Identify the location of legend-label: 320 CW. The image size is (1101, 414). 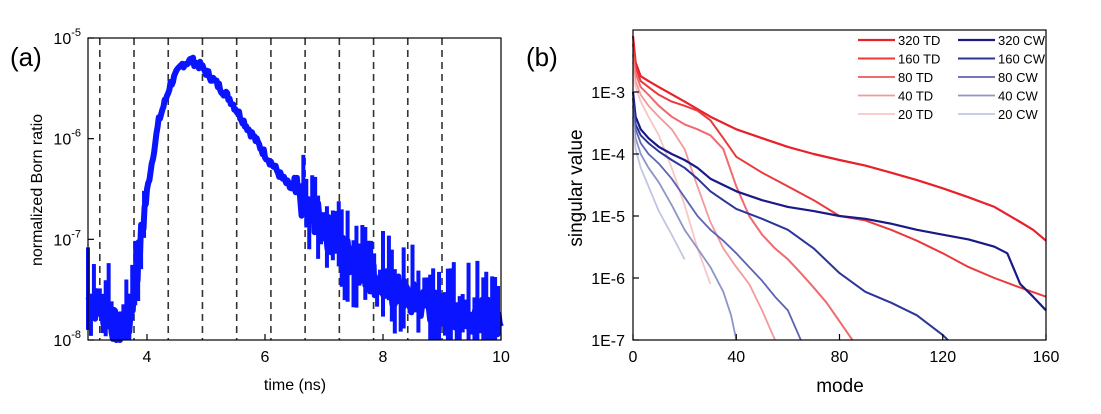
(1022, 40).